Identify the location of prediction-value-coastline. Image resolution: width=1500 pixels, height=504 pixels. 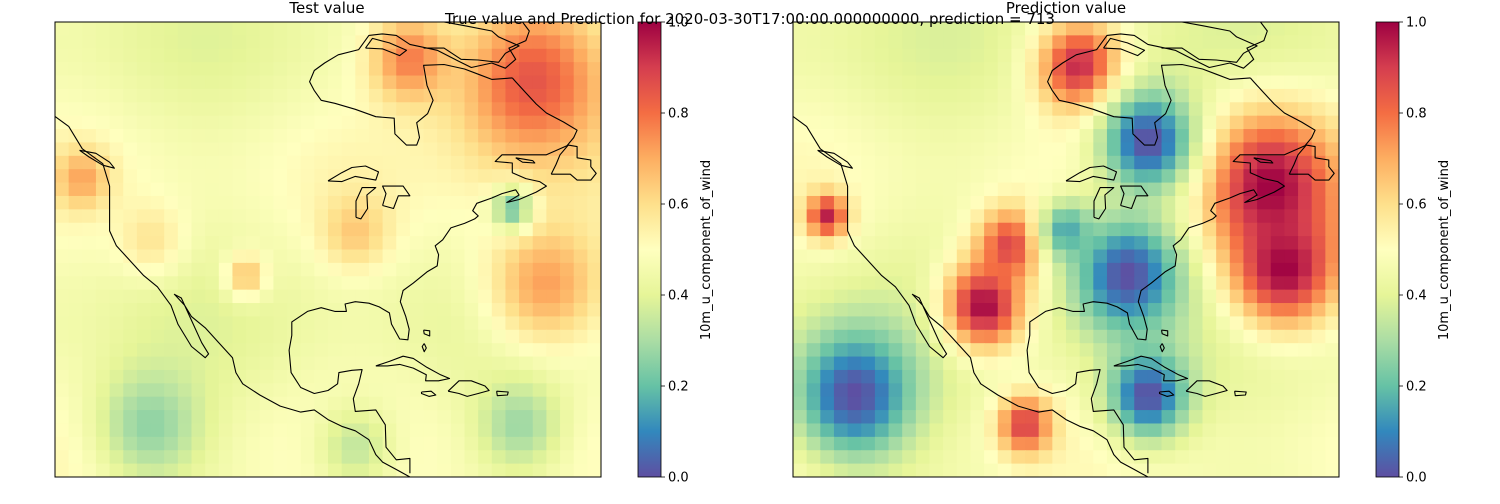
(1164, 333).